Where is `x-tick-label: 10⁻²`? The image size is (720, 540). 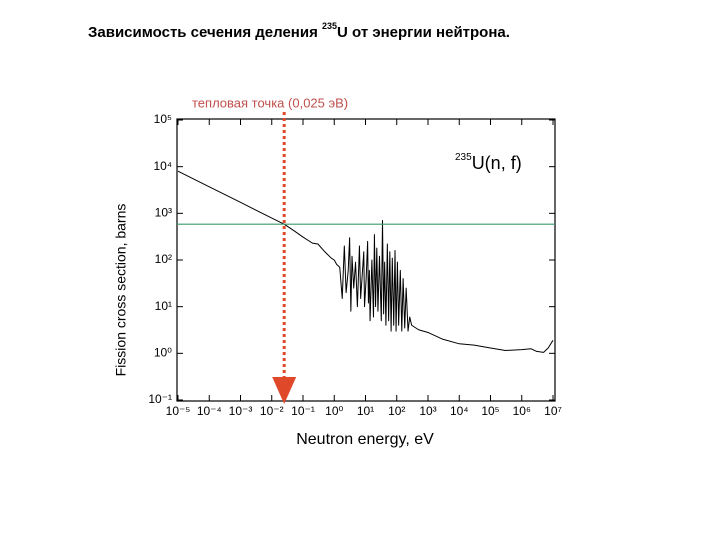 x-tick-label: 10⁻² is located at coordinates (272, 411).